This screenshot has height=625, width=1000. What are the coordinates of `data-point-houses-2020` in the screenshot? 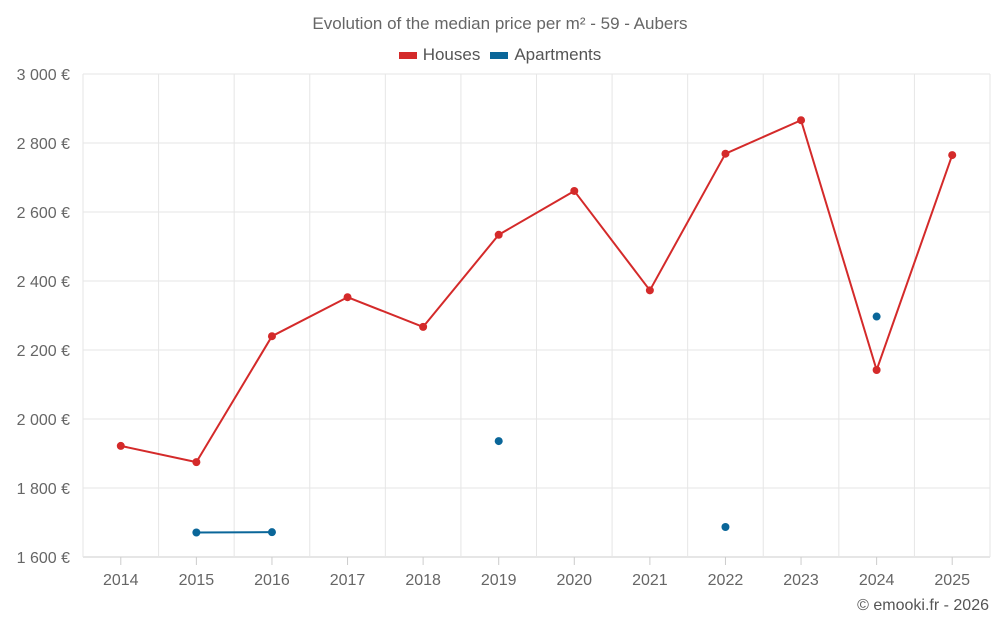 It's located at (574, 190).